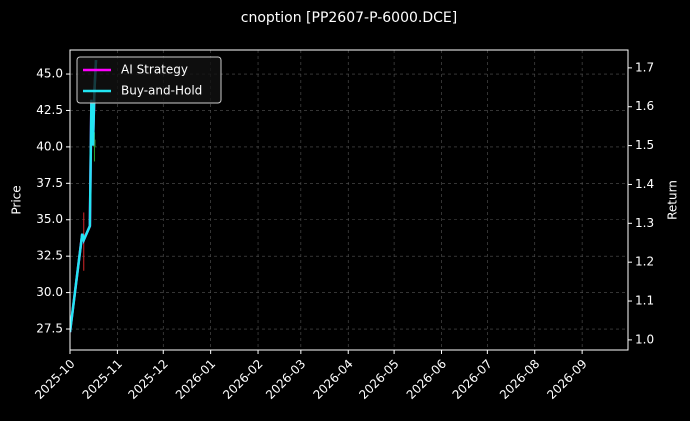 The image size is (690, 421). What do you see at coordinates (644, 223) in the screenshot?
I see `y2-tick-label: 1.3` at bounding box center [644, 223].